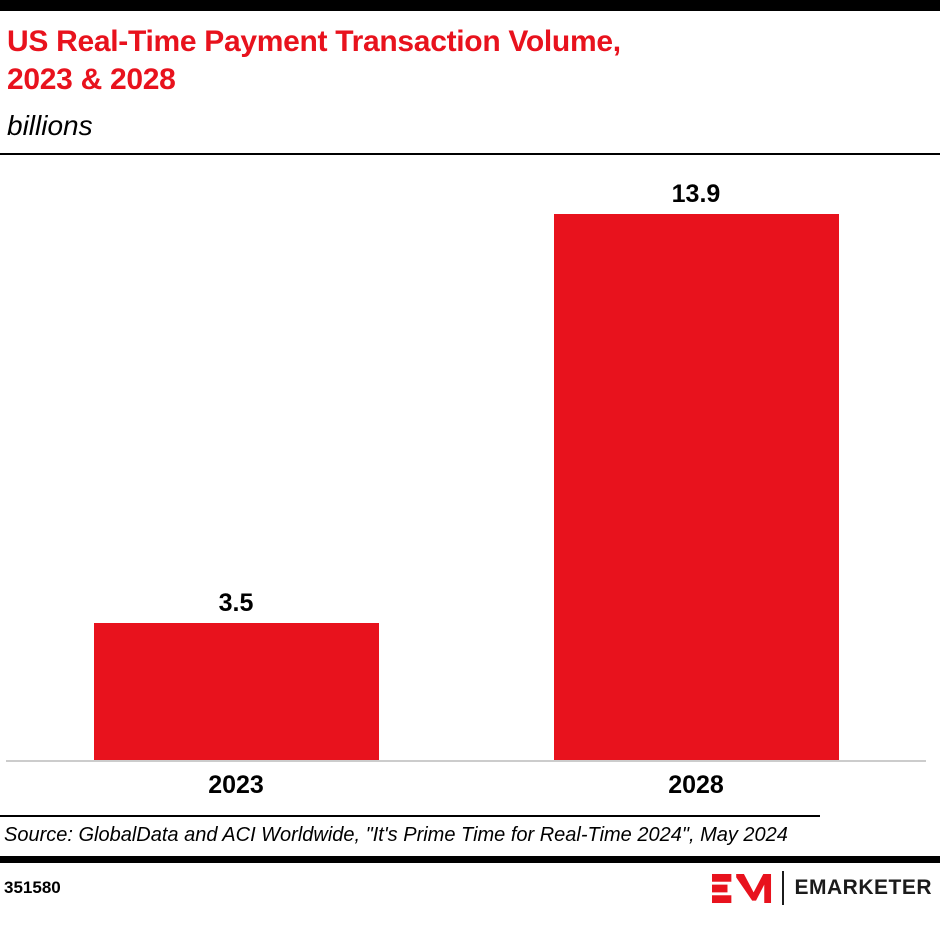 The width and height of the screenshot is (940, 940). I want to click on value-label-2028: 13.9, so click(696, 193).